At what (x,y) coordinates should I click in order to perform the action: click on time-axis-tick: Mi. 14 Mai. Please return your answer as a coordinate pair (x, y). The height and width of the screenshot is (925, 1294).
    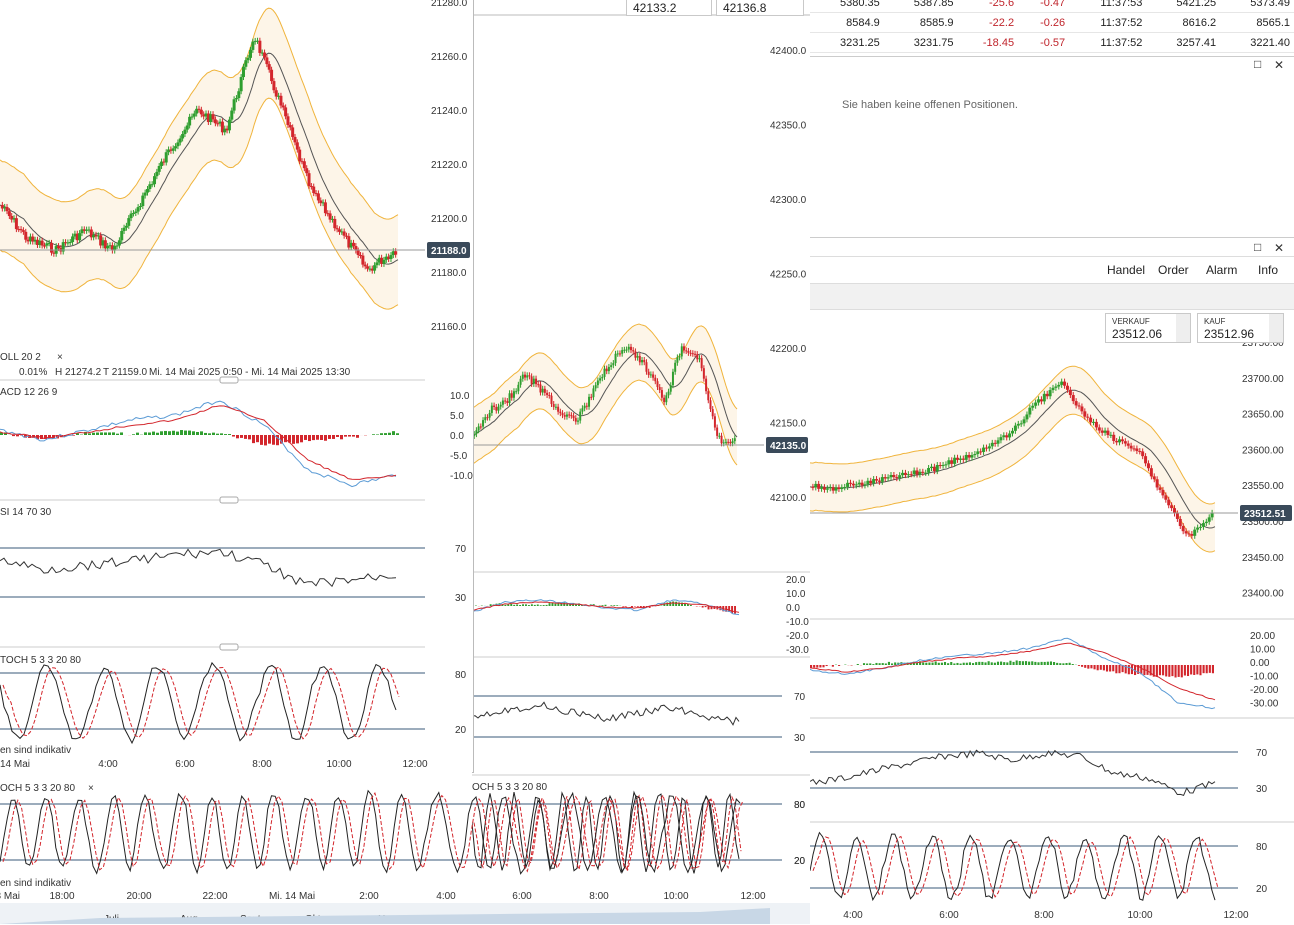
    Looking at the image, I should click on (292, 896).